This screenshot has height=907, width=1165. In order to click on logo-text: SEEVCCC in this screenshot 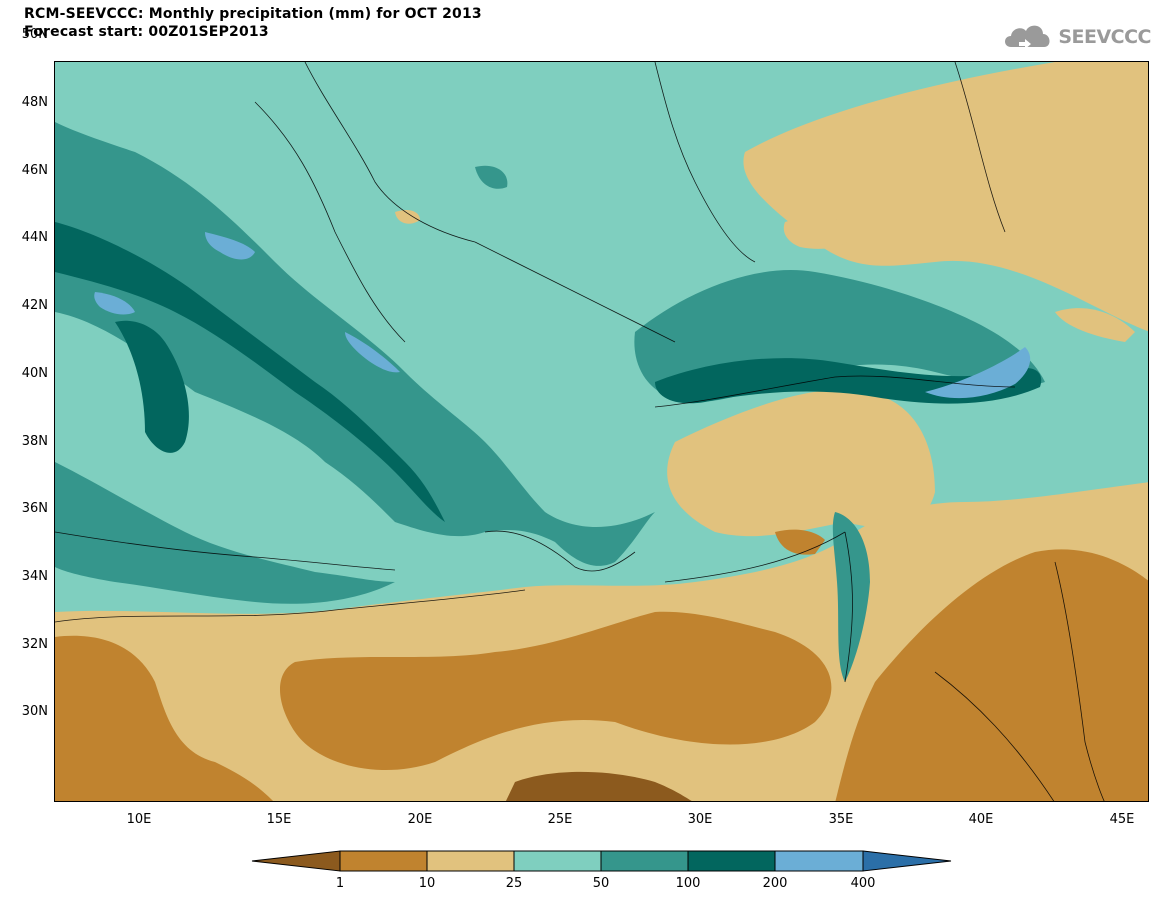, I will do `click(1104, 37)`.